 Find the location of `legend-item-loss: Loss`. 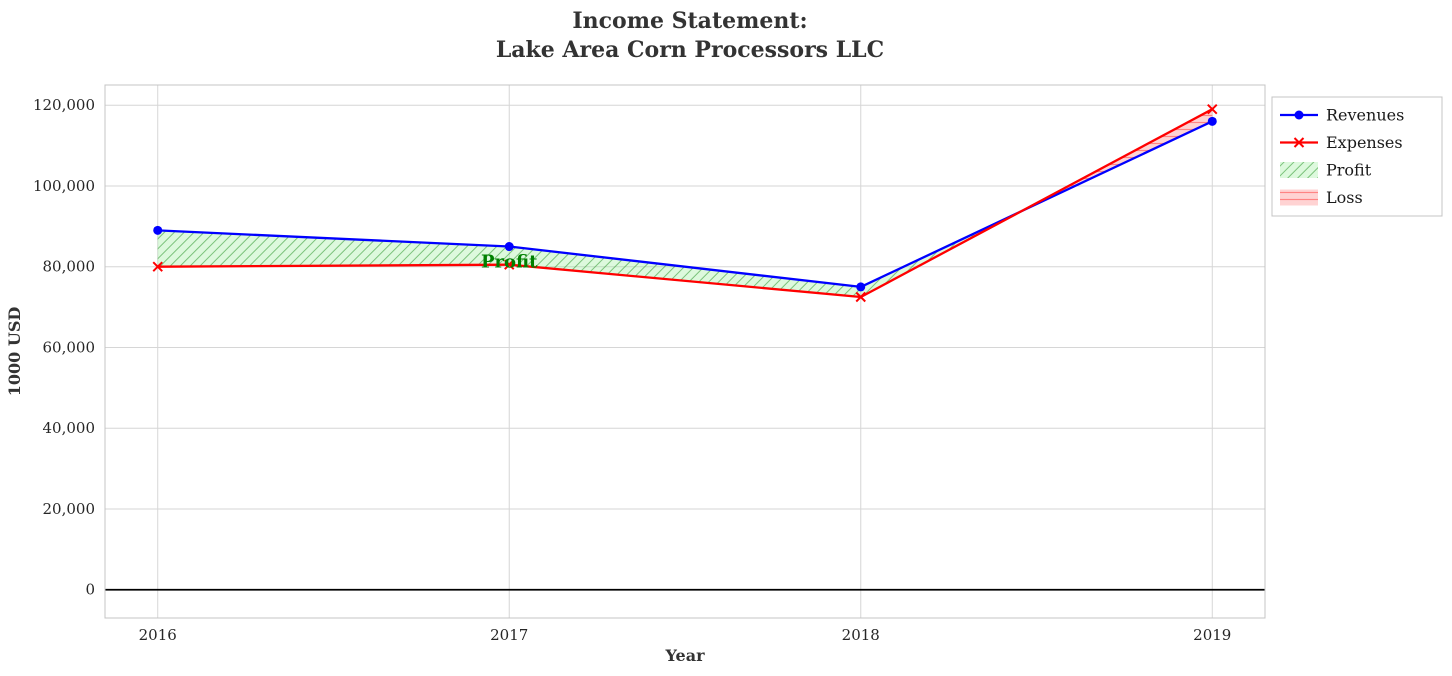

legend-item-loss: Loss is located at coordinates (1321, 197).